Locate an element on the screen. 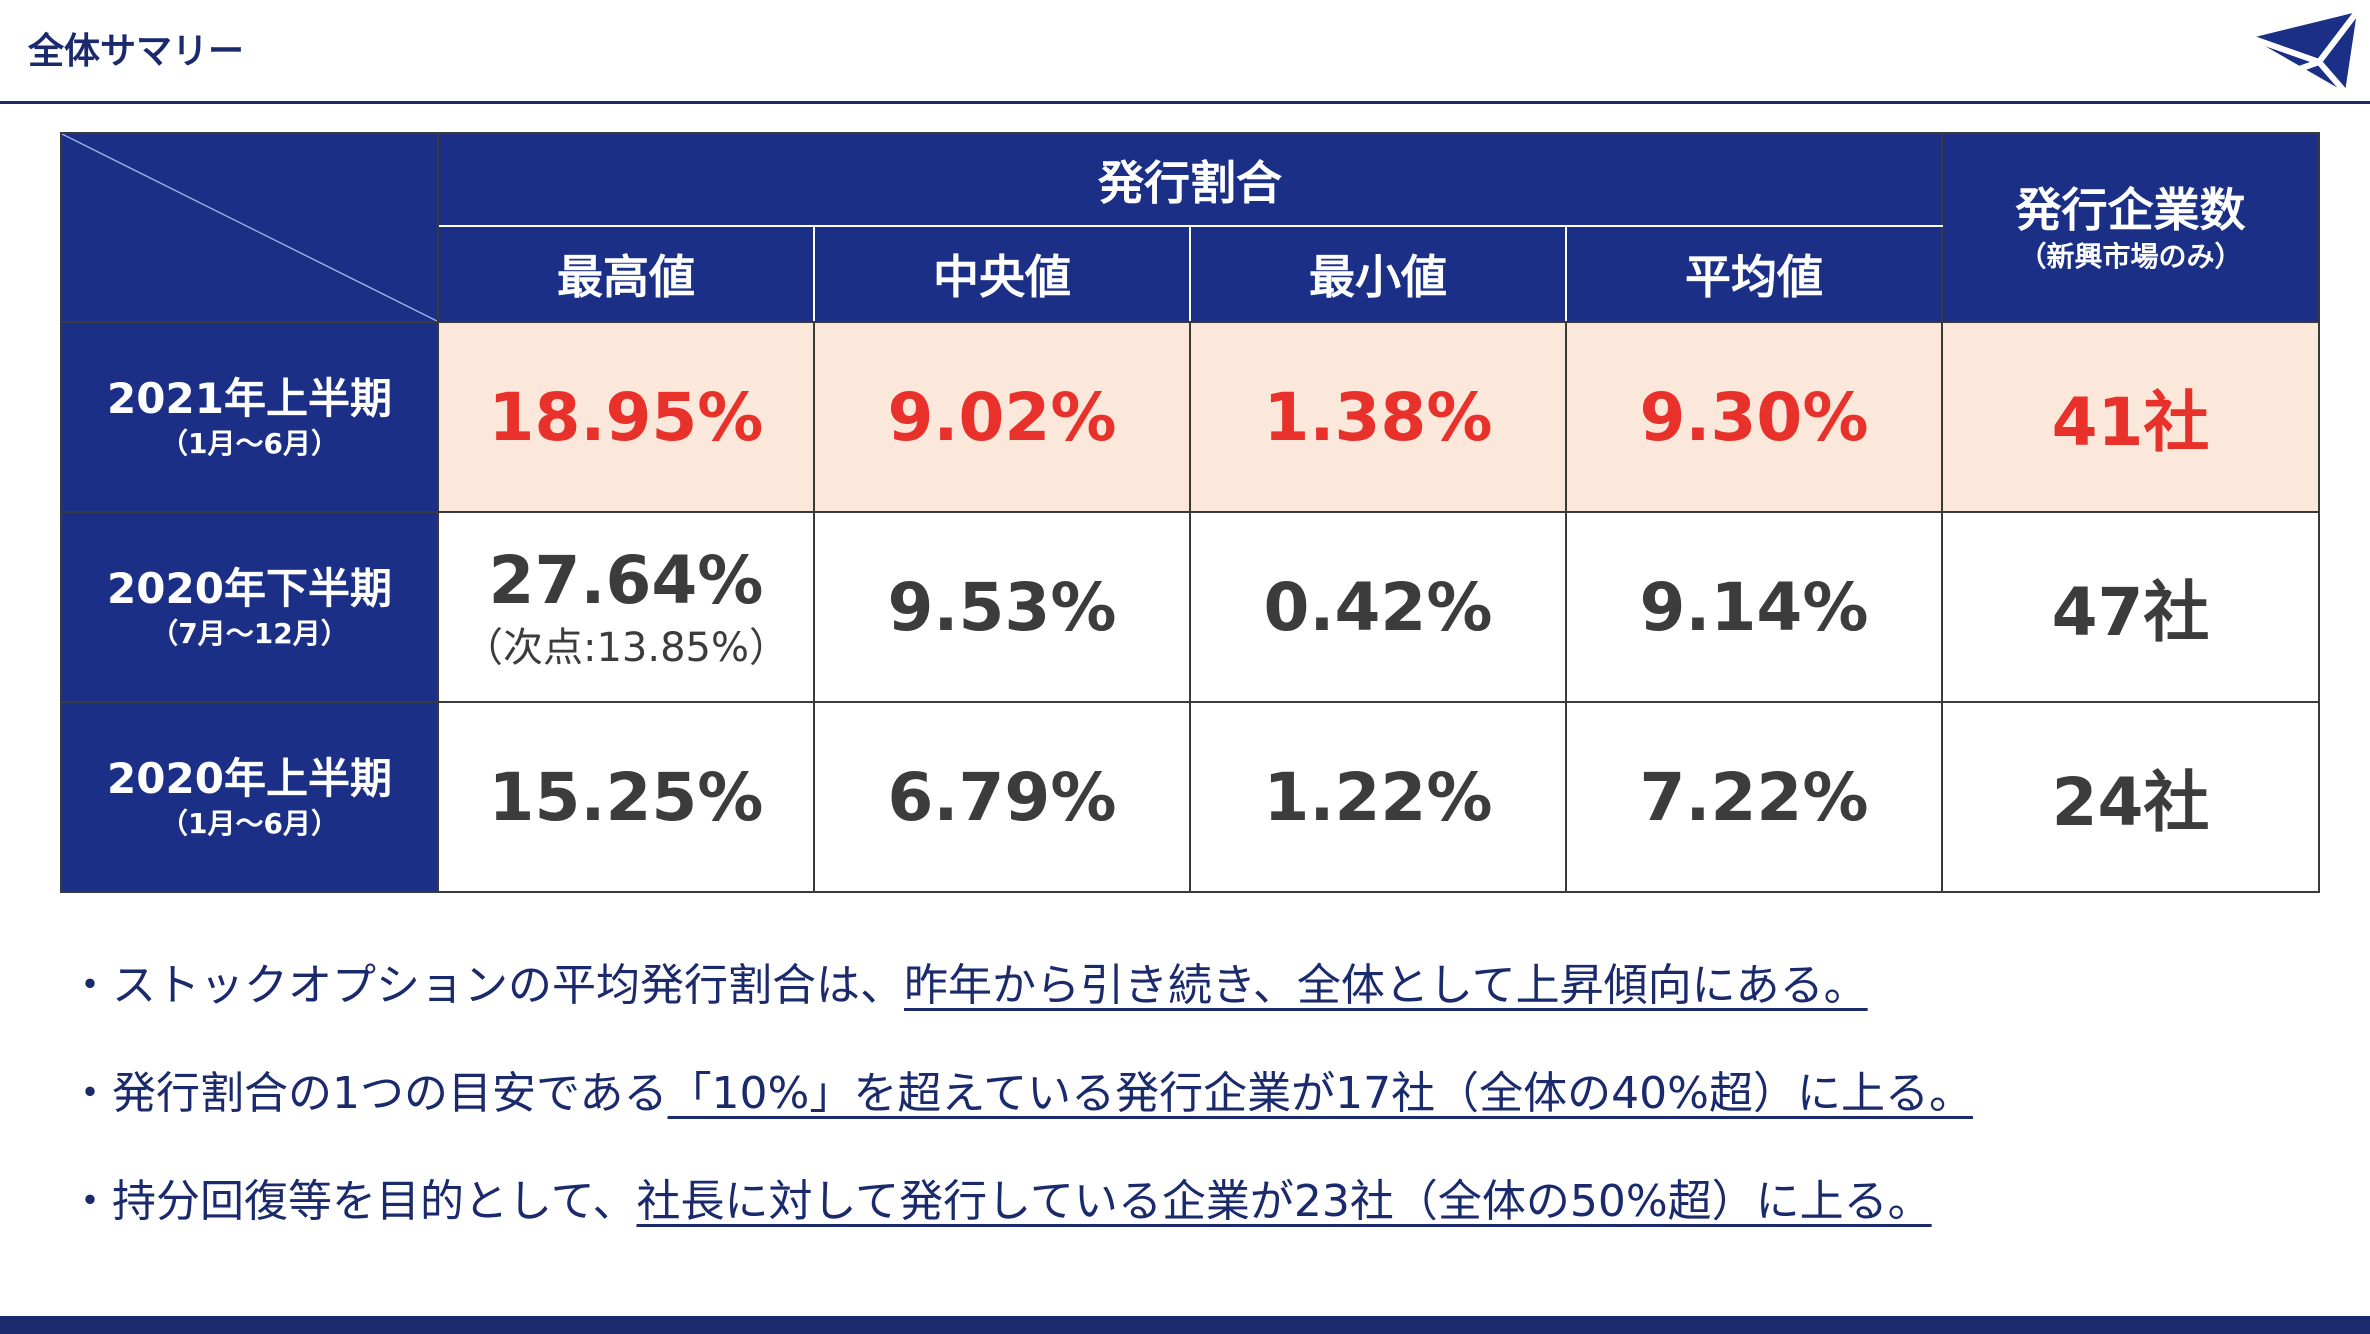  median-value: 9.02% is located at coordinates (1002, 417).